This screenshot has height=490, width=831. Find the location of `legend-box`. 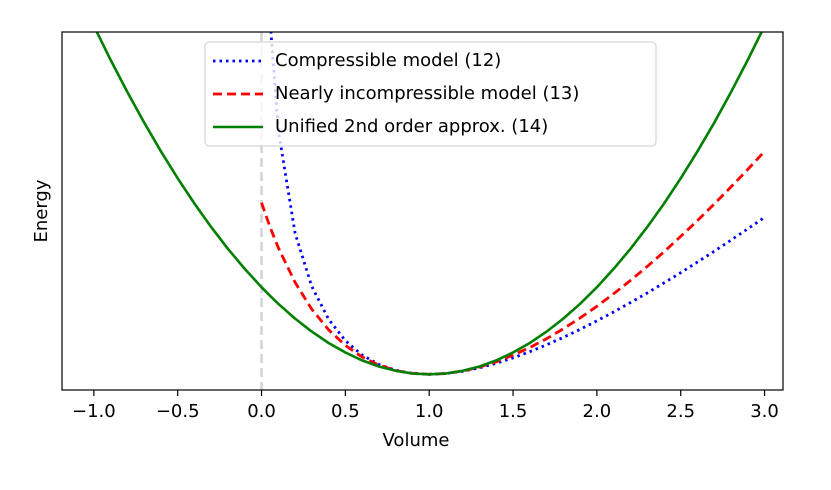

legend-box is located at coordinates (430, 94).